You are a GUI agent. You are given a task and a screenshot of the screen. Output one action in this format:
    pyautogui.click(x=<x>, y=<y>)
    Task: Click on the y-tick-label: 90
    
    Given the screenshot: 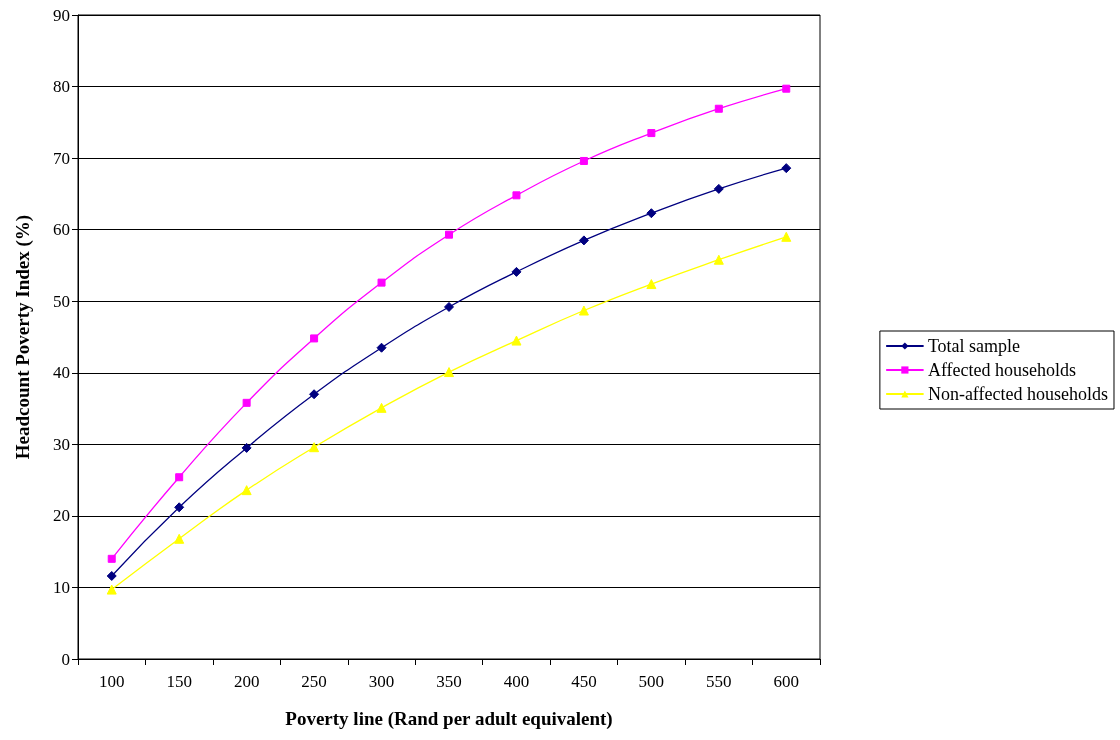 What is the action you would take?
    pyautogui.click(x=61, y=15)
    